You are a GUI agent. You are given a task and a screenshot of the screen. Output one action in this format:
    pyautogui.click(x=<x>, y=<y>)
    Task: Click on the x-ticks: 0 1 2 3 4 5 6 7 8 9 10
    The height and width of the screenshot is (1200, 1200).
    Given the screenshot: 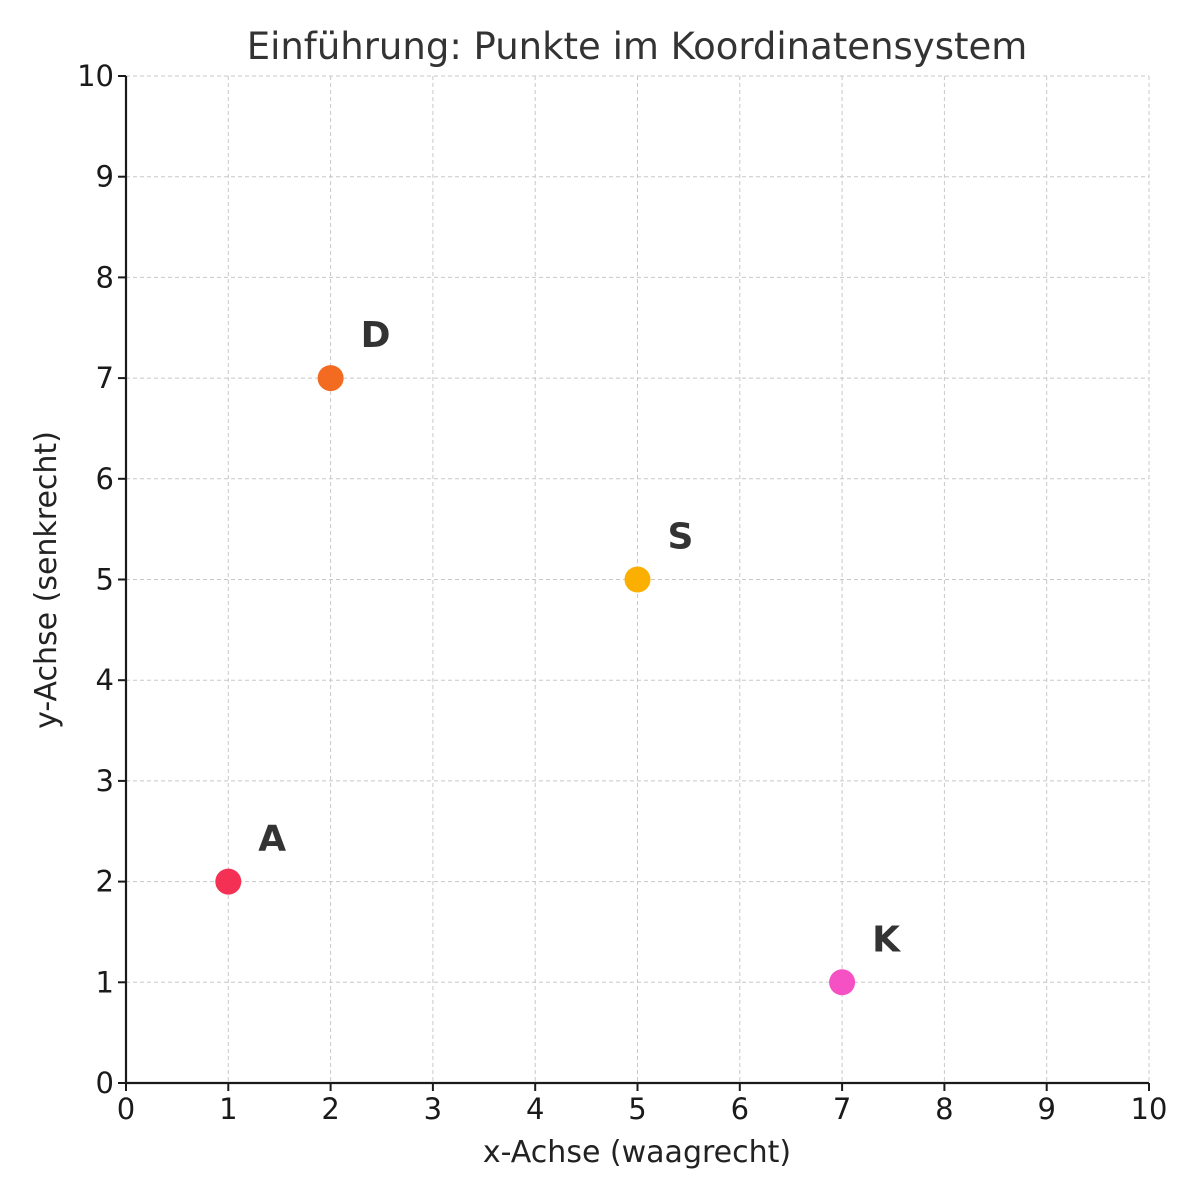 What is the action you would take?
    pyautogui.click(x=642, y=1104)
    